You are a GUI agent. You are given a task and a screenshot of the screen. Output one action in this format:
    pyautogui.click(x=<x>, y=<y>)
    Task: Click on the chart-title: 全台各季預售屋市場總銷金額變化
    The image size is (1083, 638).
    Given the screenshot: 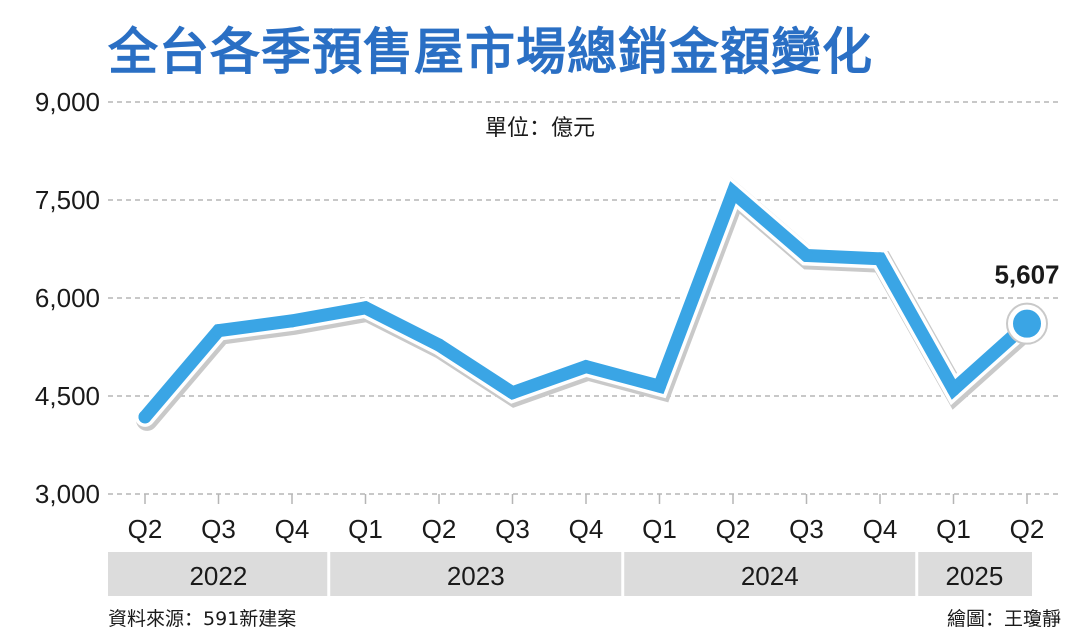 What is the action you would take?
    pyautogui.click(x=490, y=52)
    